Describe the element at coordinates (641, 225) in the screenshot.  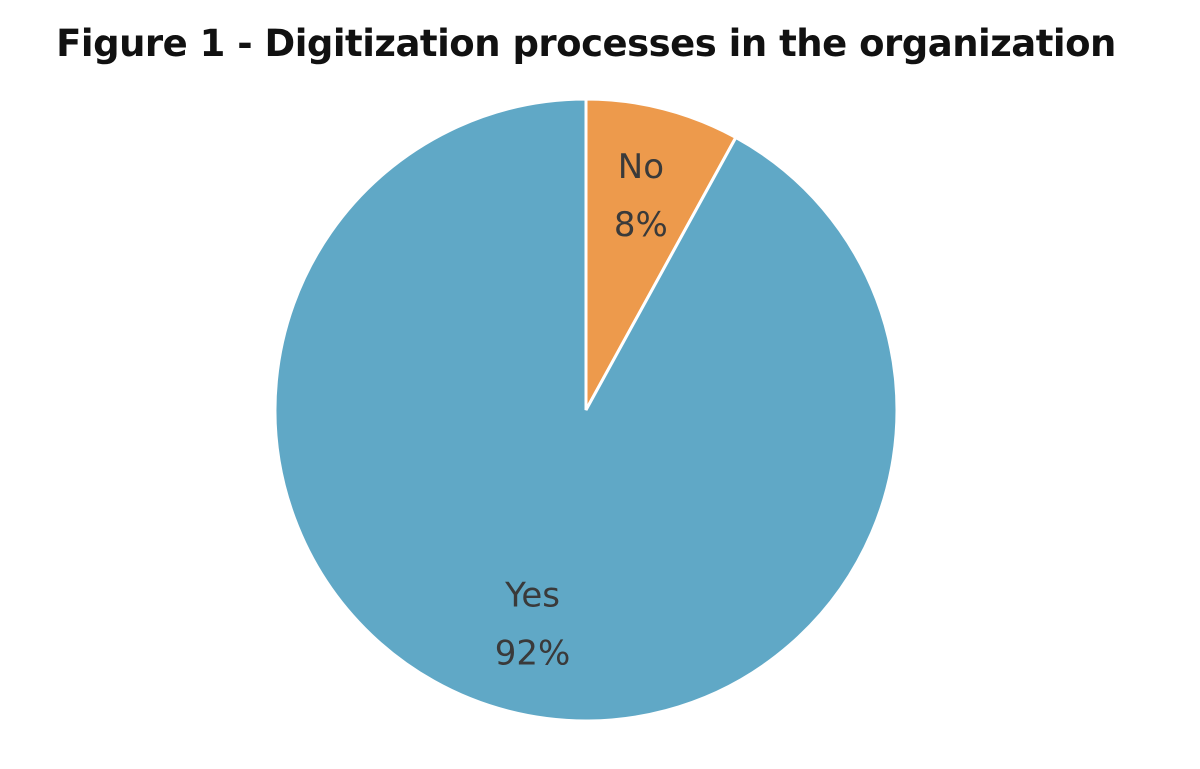
I see `slice-percent-no: 8%` at that location.